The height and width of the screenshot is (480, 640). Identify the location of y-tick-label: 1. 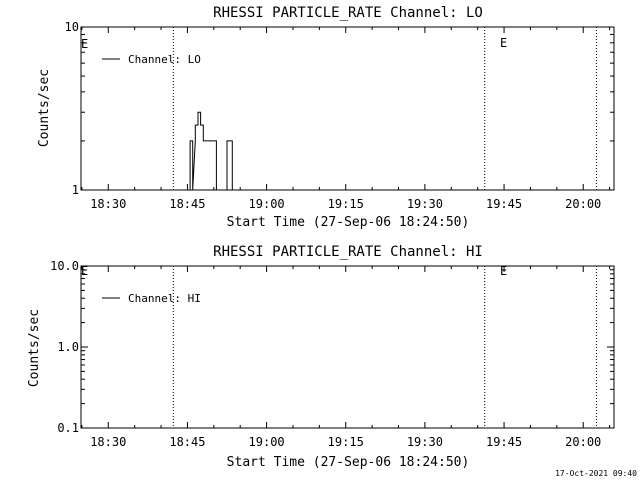
(75, 190).